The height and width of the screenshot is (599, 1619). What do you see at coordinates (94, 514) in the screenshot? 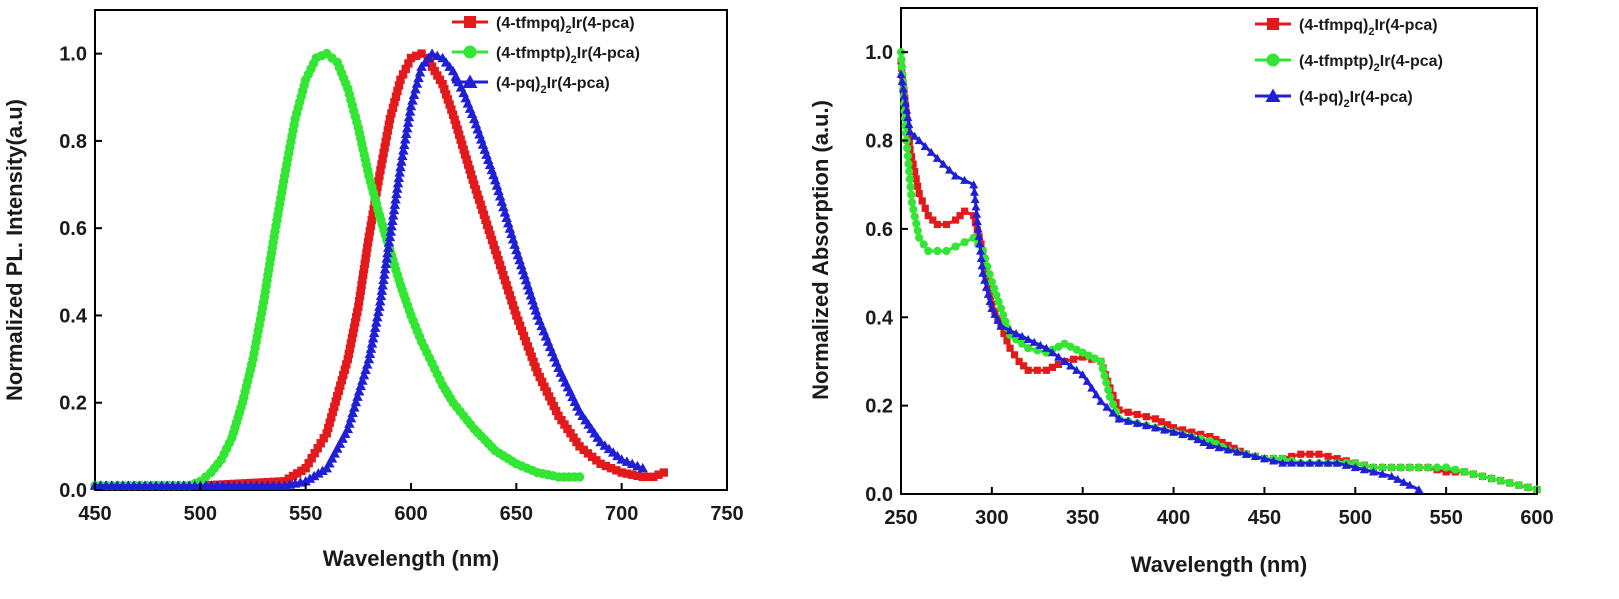
I see `x-tick-label: 450` at bounding box center [94, 514].